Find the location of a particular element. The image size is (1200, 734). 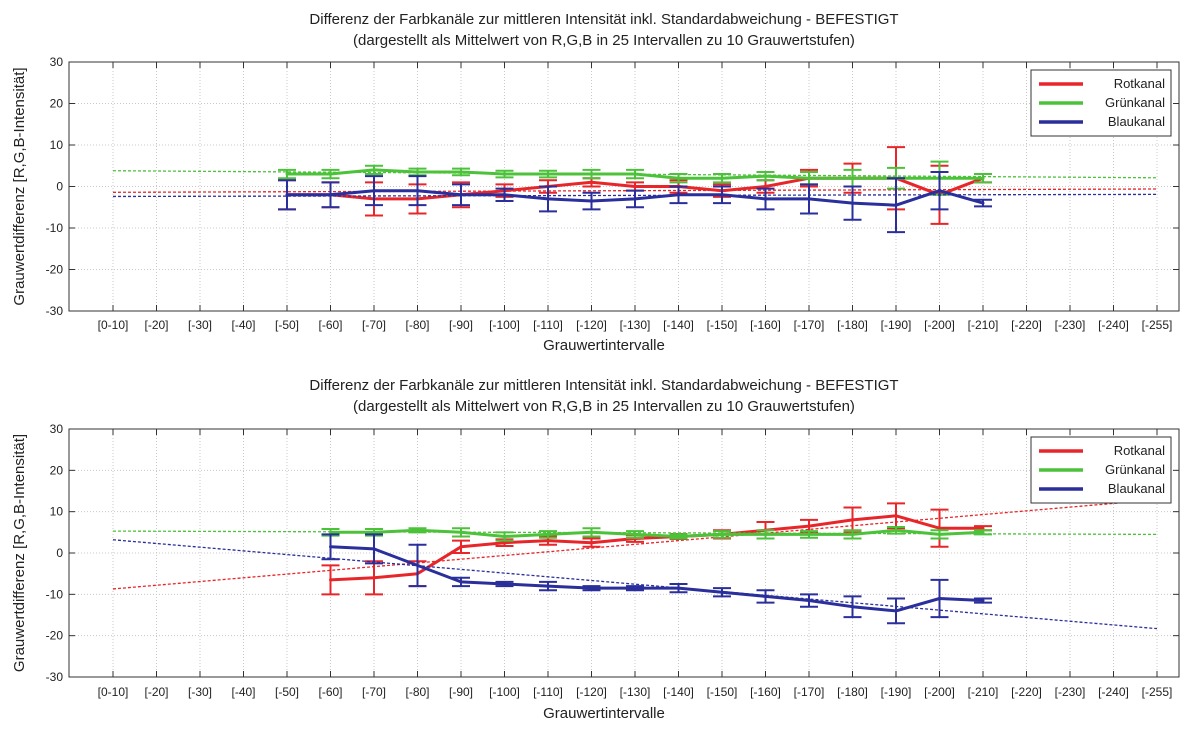

x-tick-label: [-160] is located at coordinates (765, 325).